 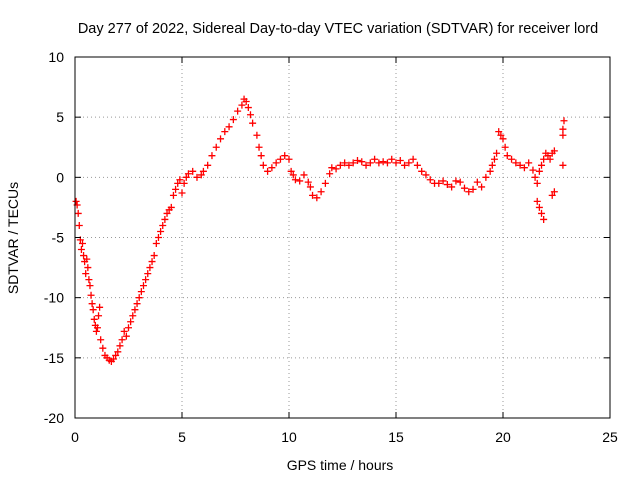 I want to click on x-tick-label: 5, so click(x=182, y=437).